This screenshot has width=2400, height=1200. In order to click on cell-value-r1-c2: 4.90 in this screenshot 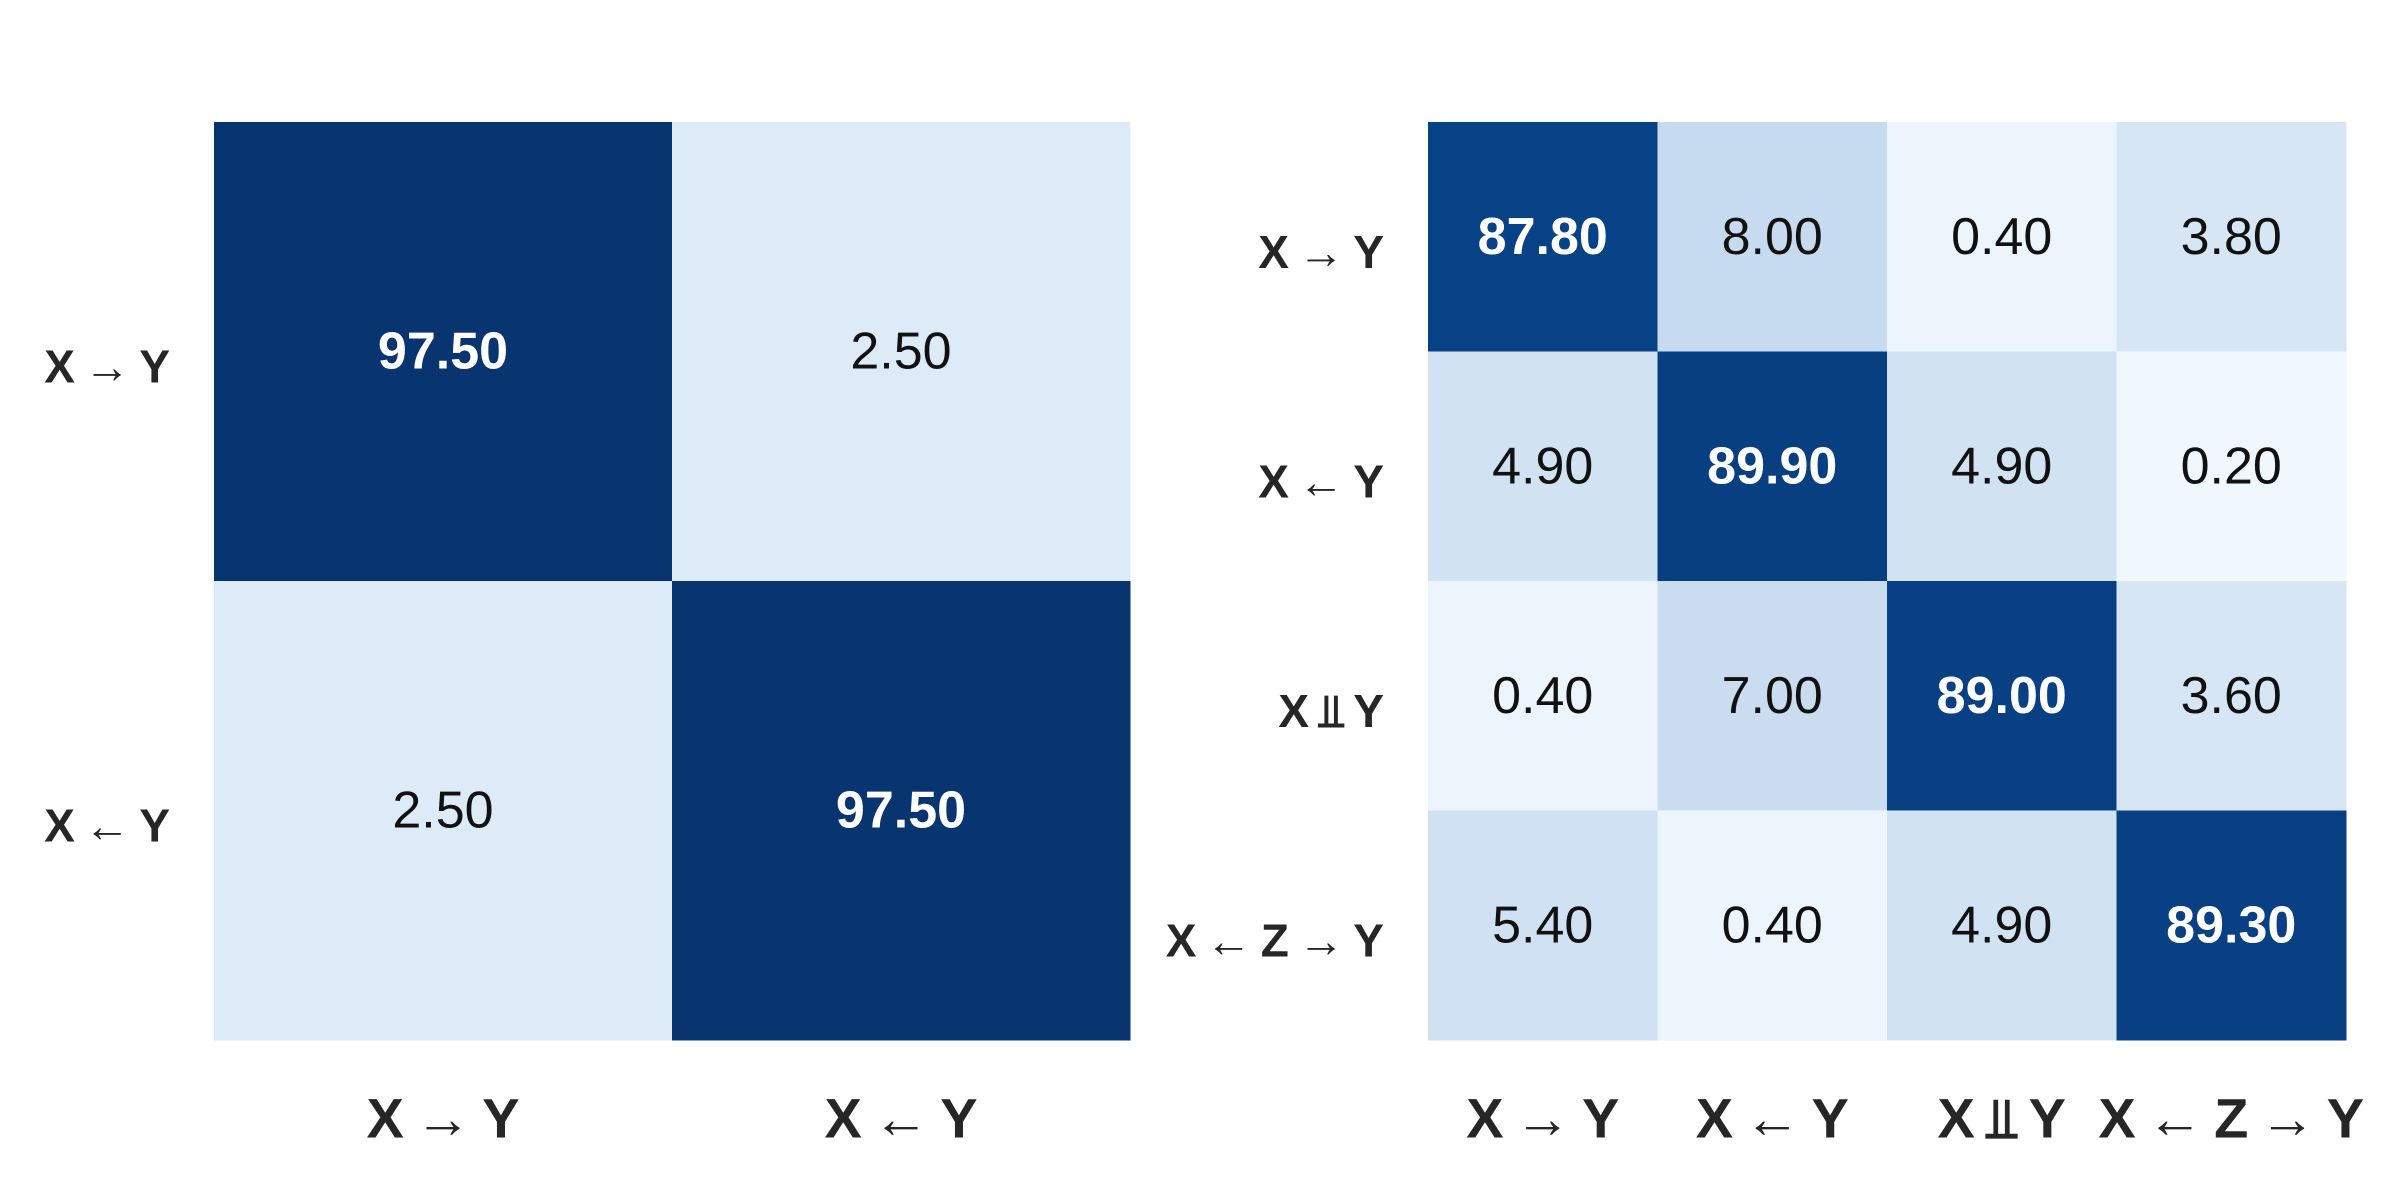, I will do `click(2001, 466)`.